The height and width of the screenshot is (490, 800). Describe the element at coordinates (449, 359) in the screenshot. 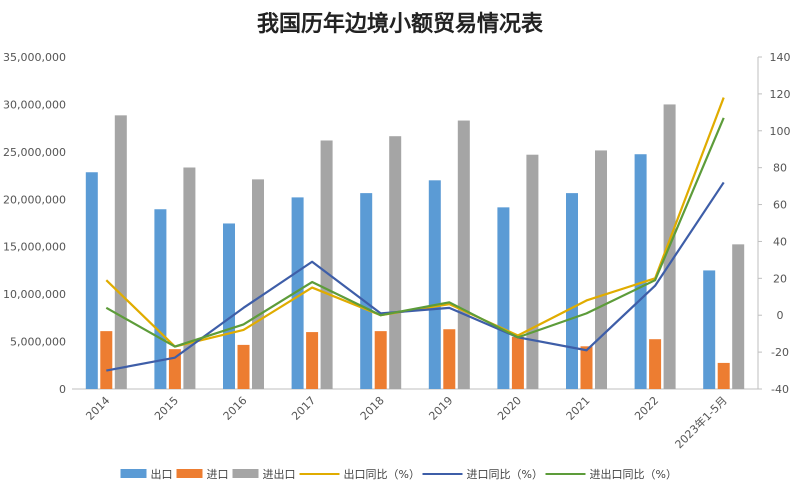

I see `bar-进口-2019` at that location.